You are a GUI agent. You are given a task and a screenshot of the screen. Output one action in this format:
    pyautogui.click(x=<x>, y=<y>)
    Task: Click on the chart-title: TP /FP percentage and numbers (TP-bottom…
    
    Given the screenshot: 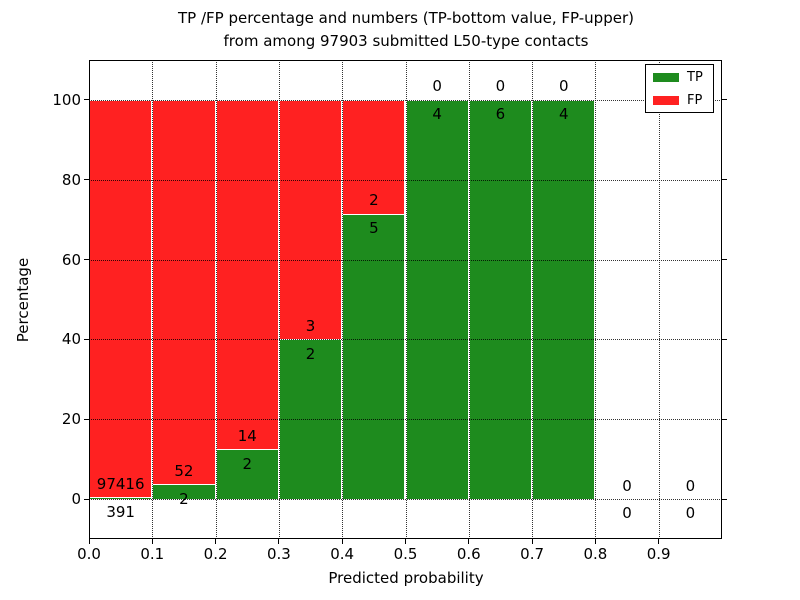 What is the action you would take?
    pyautogui.click(x=406, y=30)
    